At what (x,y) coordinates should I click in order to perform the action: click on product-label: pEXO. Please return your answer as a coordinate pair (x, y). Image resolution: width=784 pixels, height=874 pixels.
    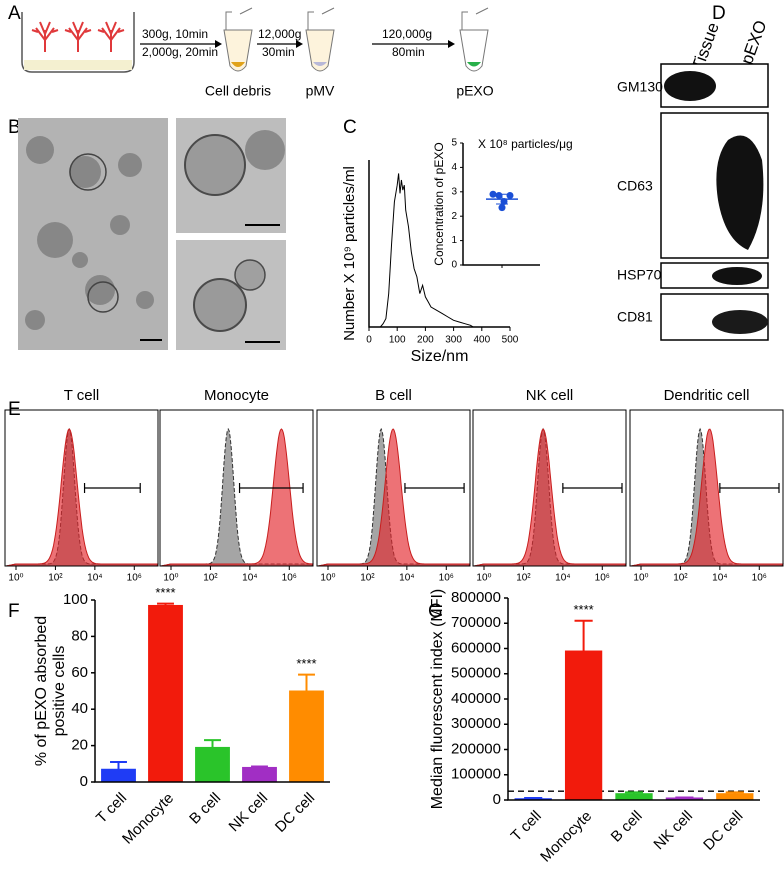
    Looking at the image, I should click on (474, 91).